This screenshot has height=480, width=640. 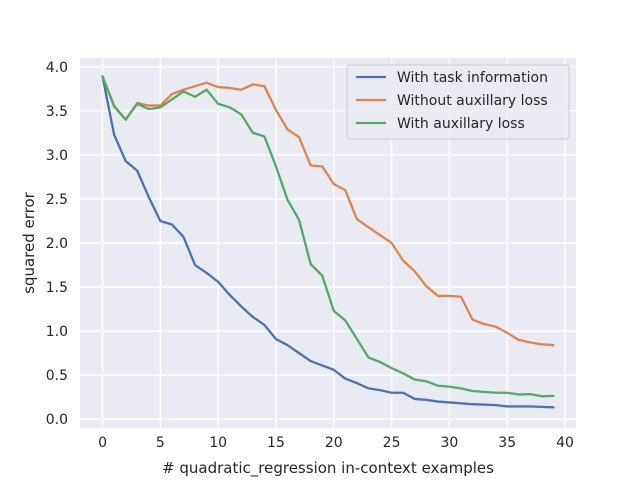 What do you see at coordinates (472, 78) in the screenshot?
I see `legend-label-1: With task information` at bounding box center [472, 78].